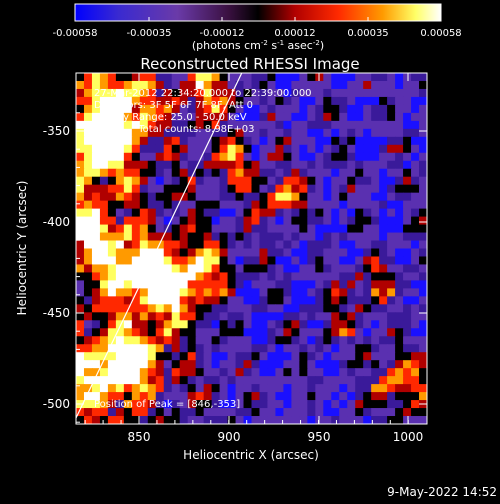 The image size is (500, 504). Describe the element at coordinates (56, 222) in the screenshot. I see `y-tick-label: -400` at that location.